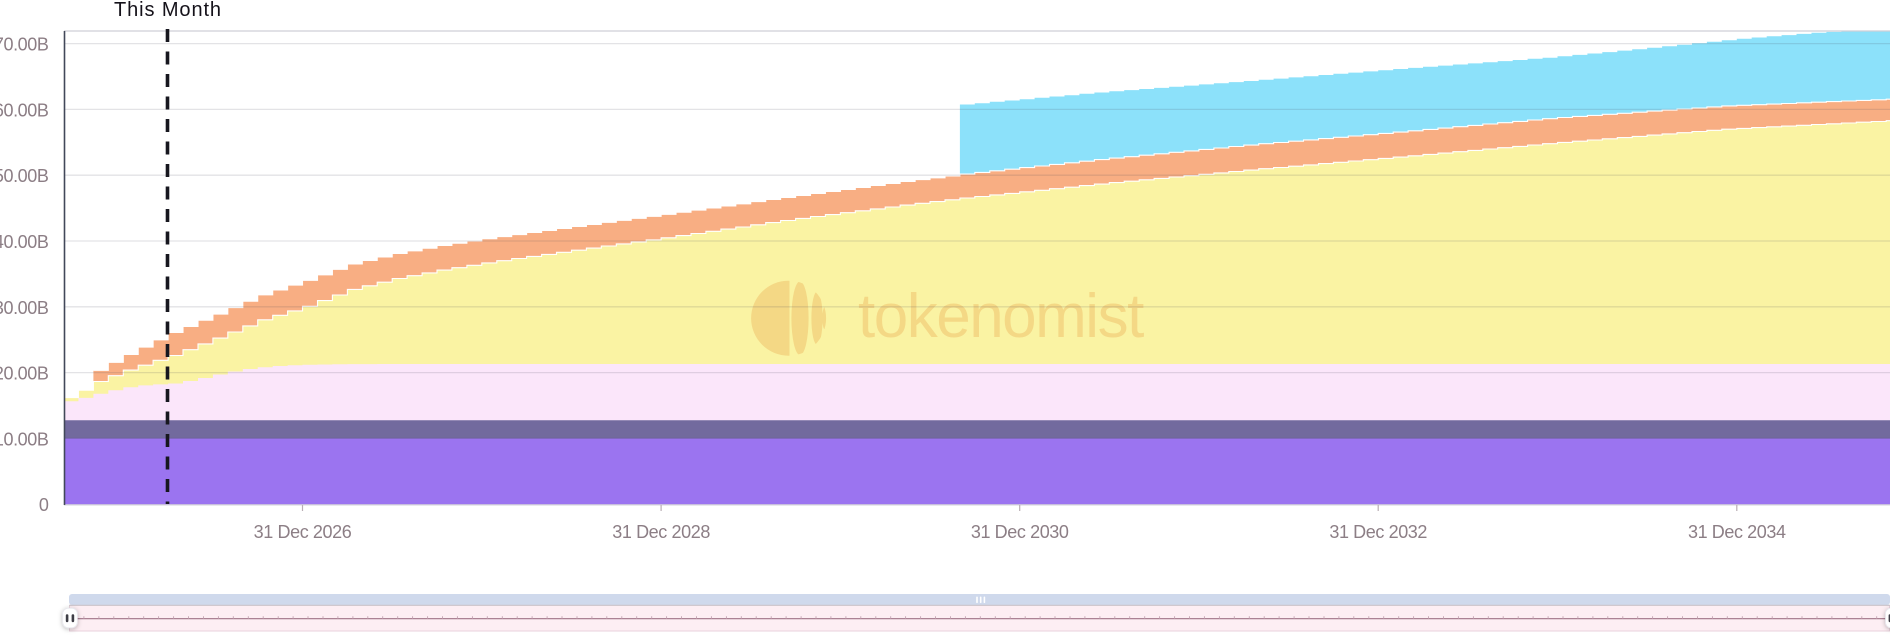 This screenshot has height=643, width=1890. I want to click on svg-text: 31 Dec 2034, so click(1737, 532).